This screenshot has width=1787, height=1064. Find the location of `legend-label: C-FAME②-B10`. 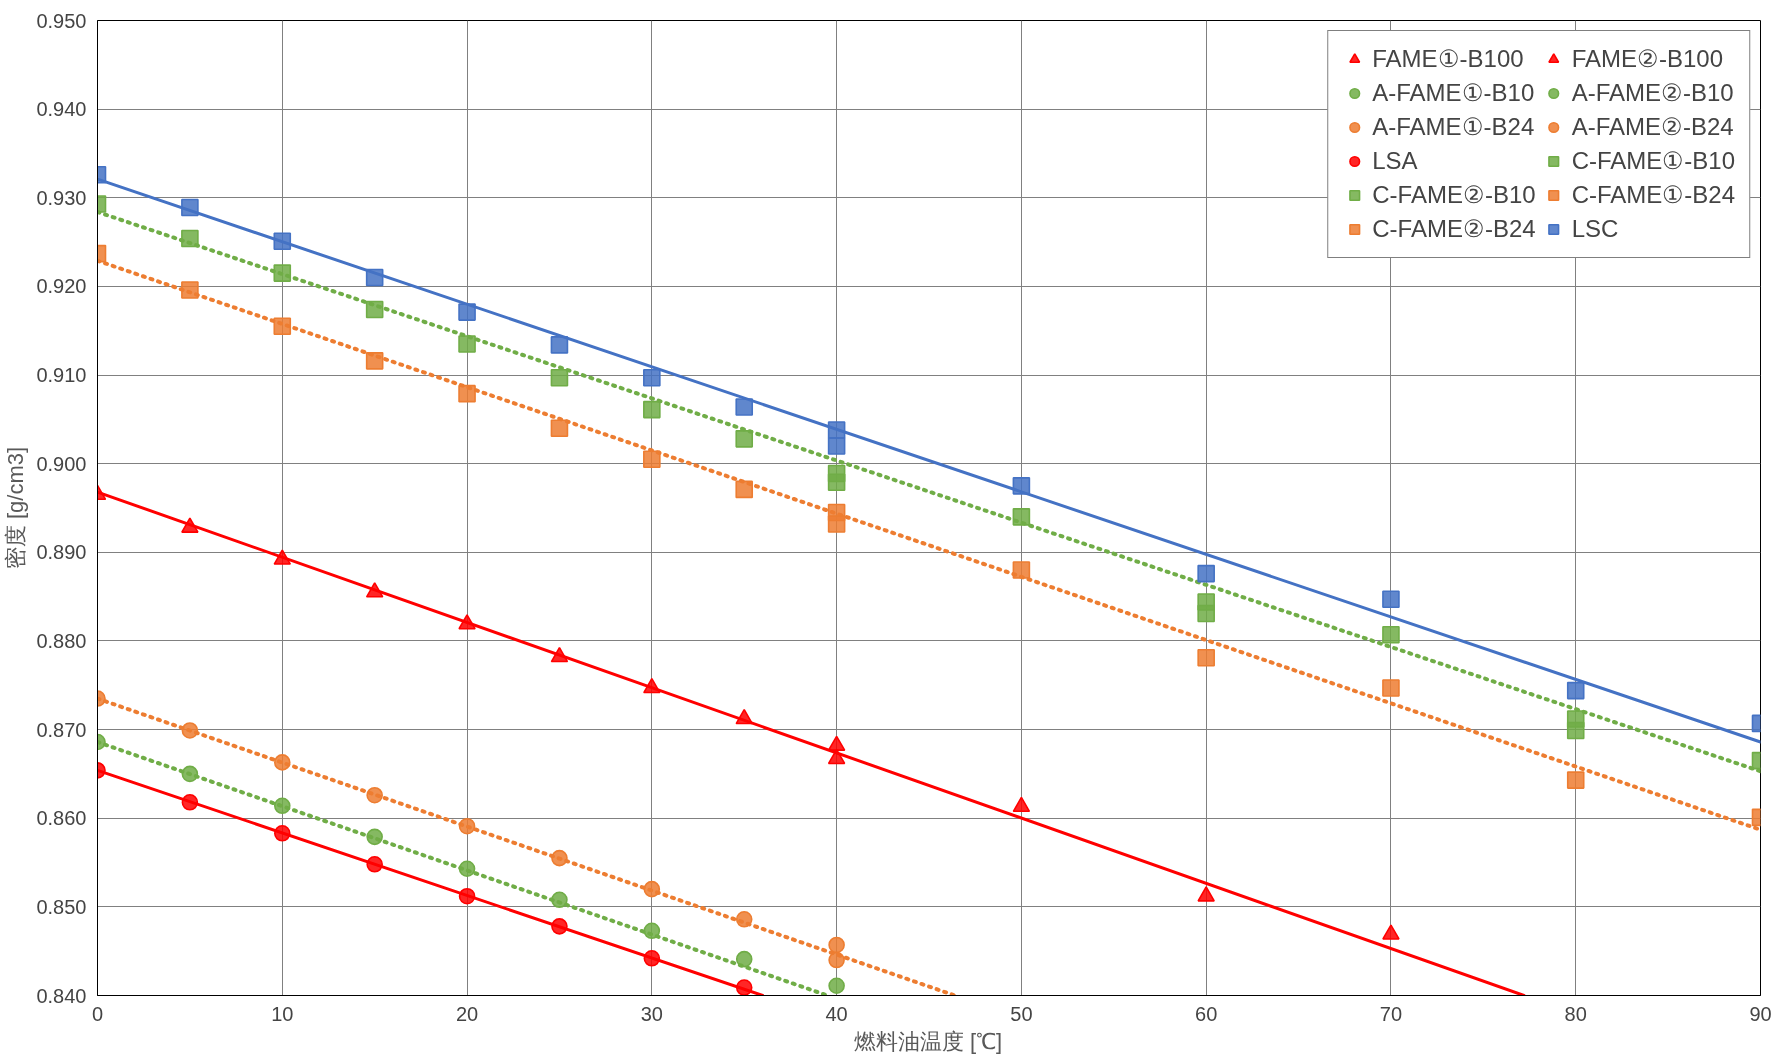

legend-label: C-FAME②-B10 is located at coordinates (1454, 195).